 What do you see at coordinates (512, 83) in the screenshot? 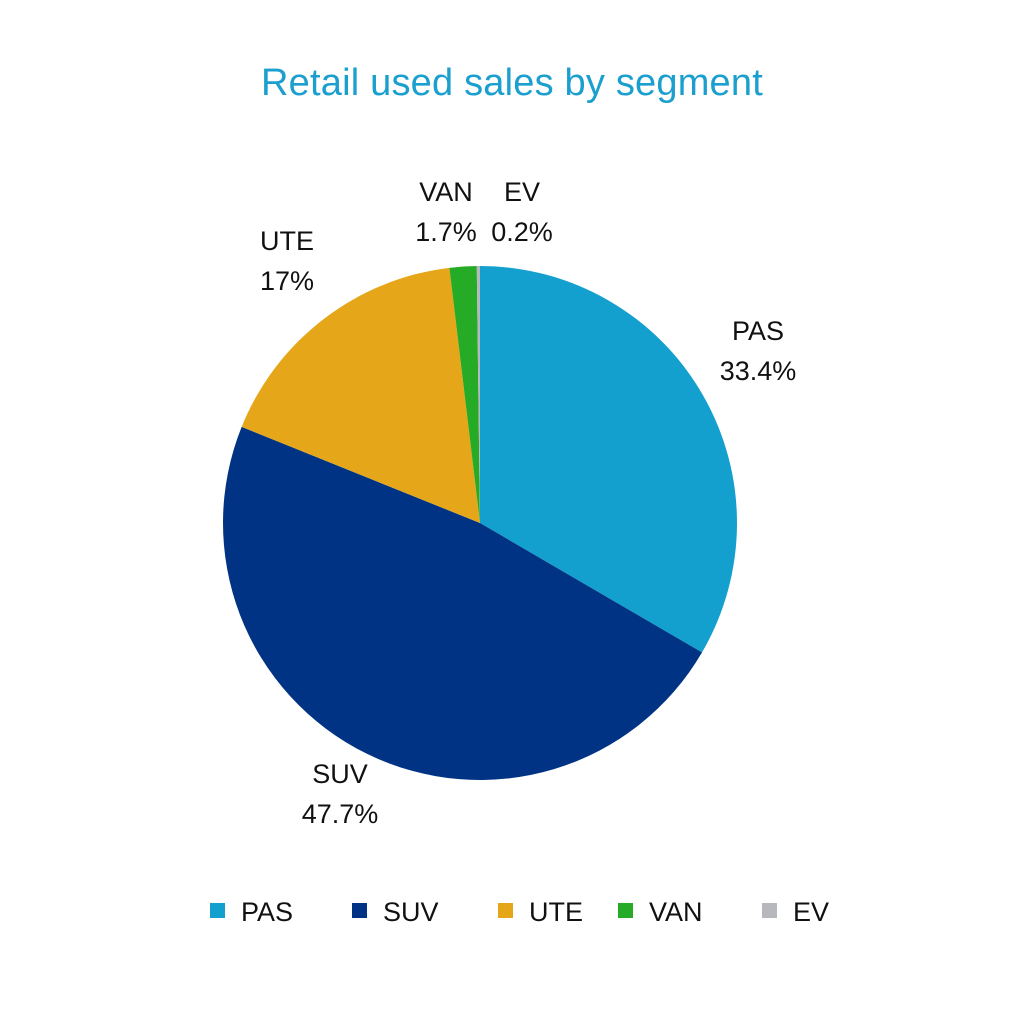
I see `chart-title: Retail used sales by segment` at bounding box center [512, 83].